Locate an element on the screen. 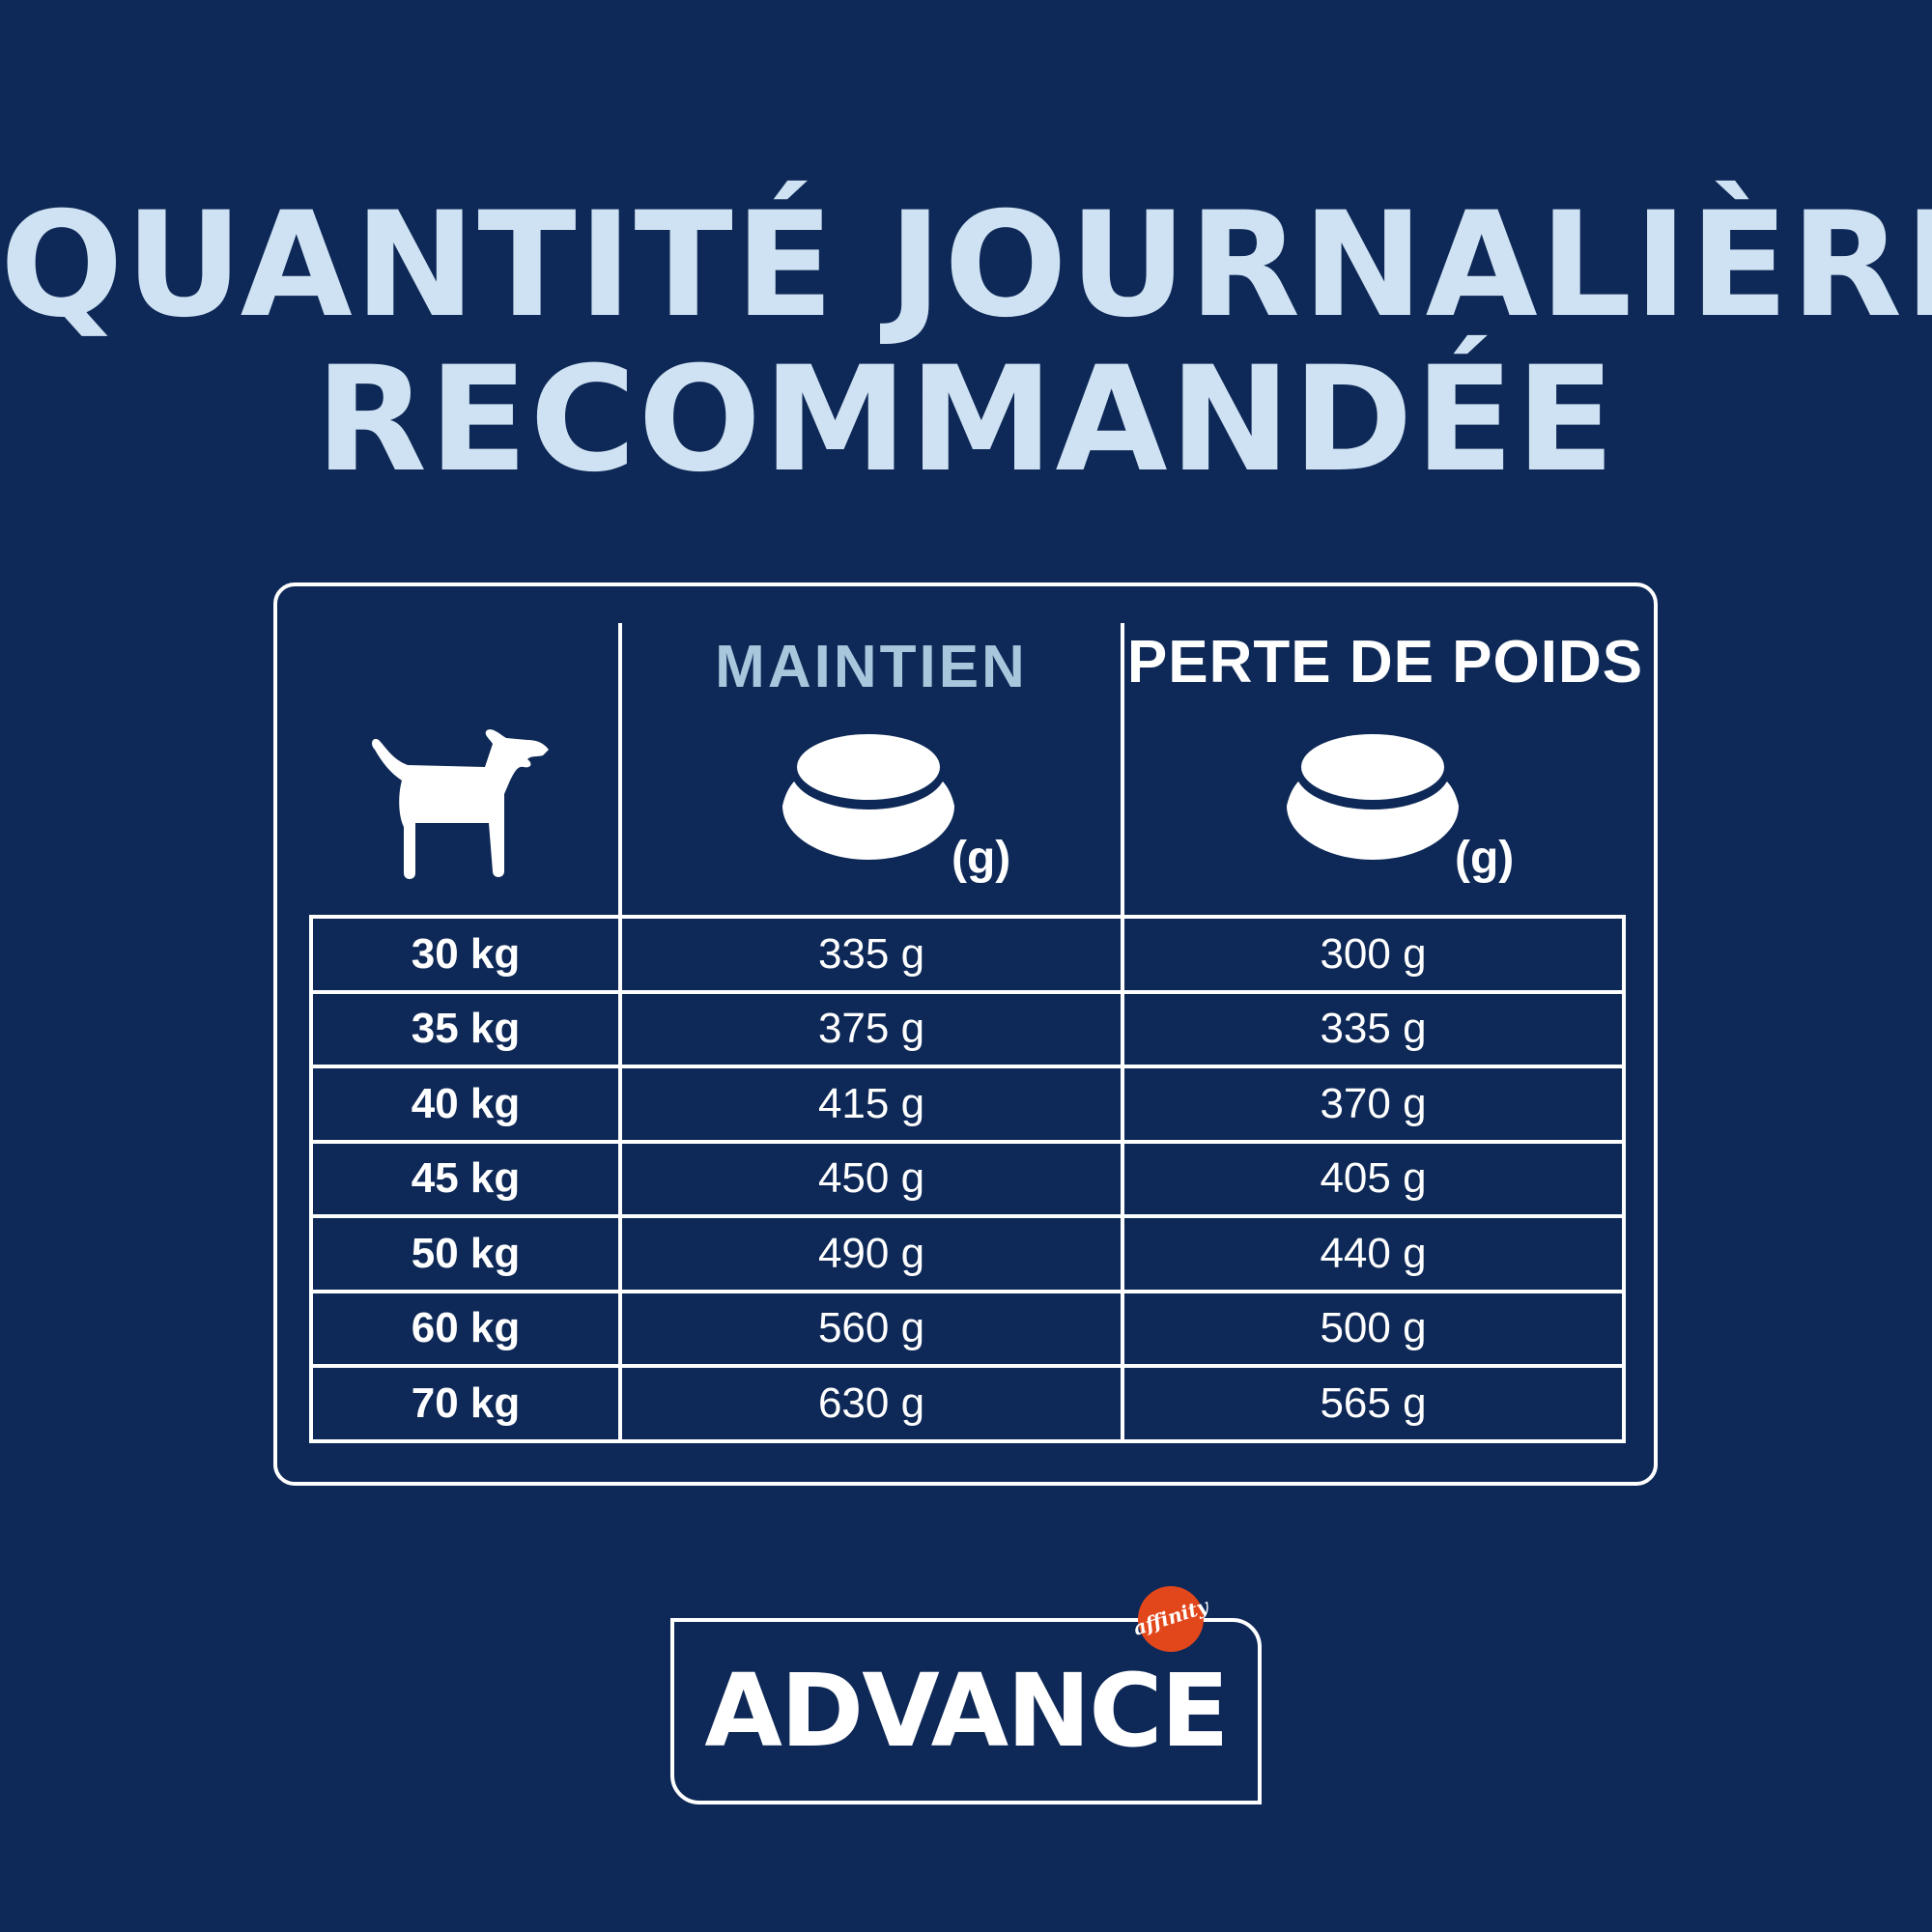  maintenance-cell: 490 g is located at coordinates (873, 1254).